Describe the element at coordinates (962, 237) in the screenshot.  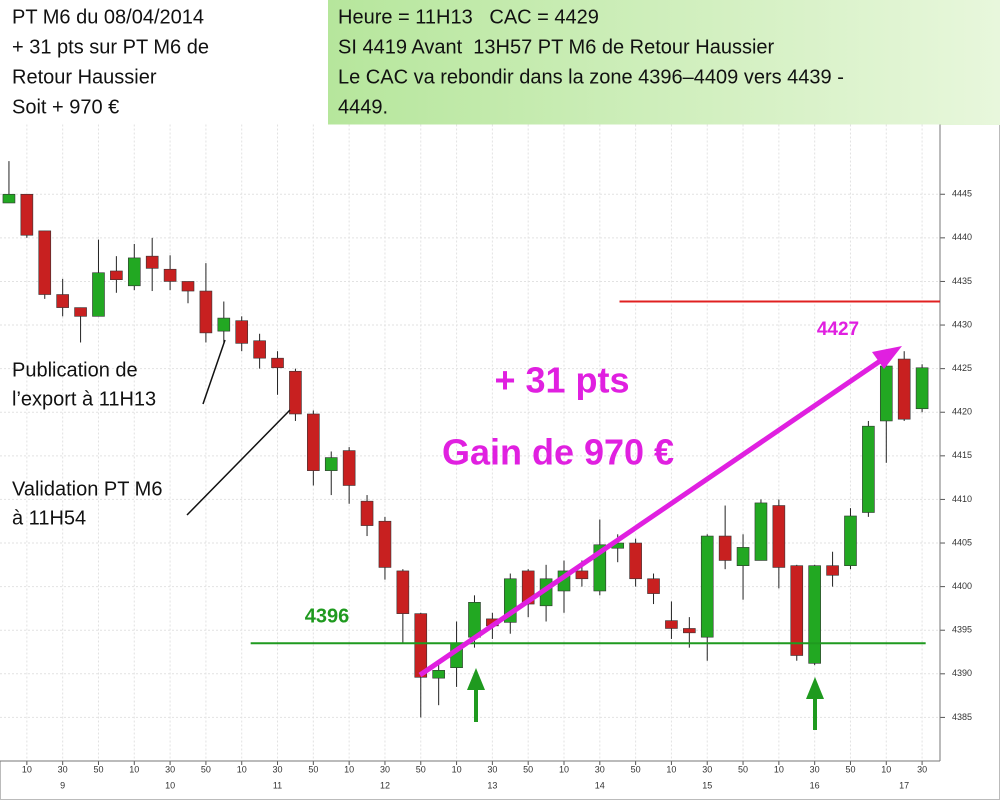
I see `y-tick-label: 4440` at that location.